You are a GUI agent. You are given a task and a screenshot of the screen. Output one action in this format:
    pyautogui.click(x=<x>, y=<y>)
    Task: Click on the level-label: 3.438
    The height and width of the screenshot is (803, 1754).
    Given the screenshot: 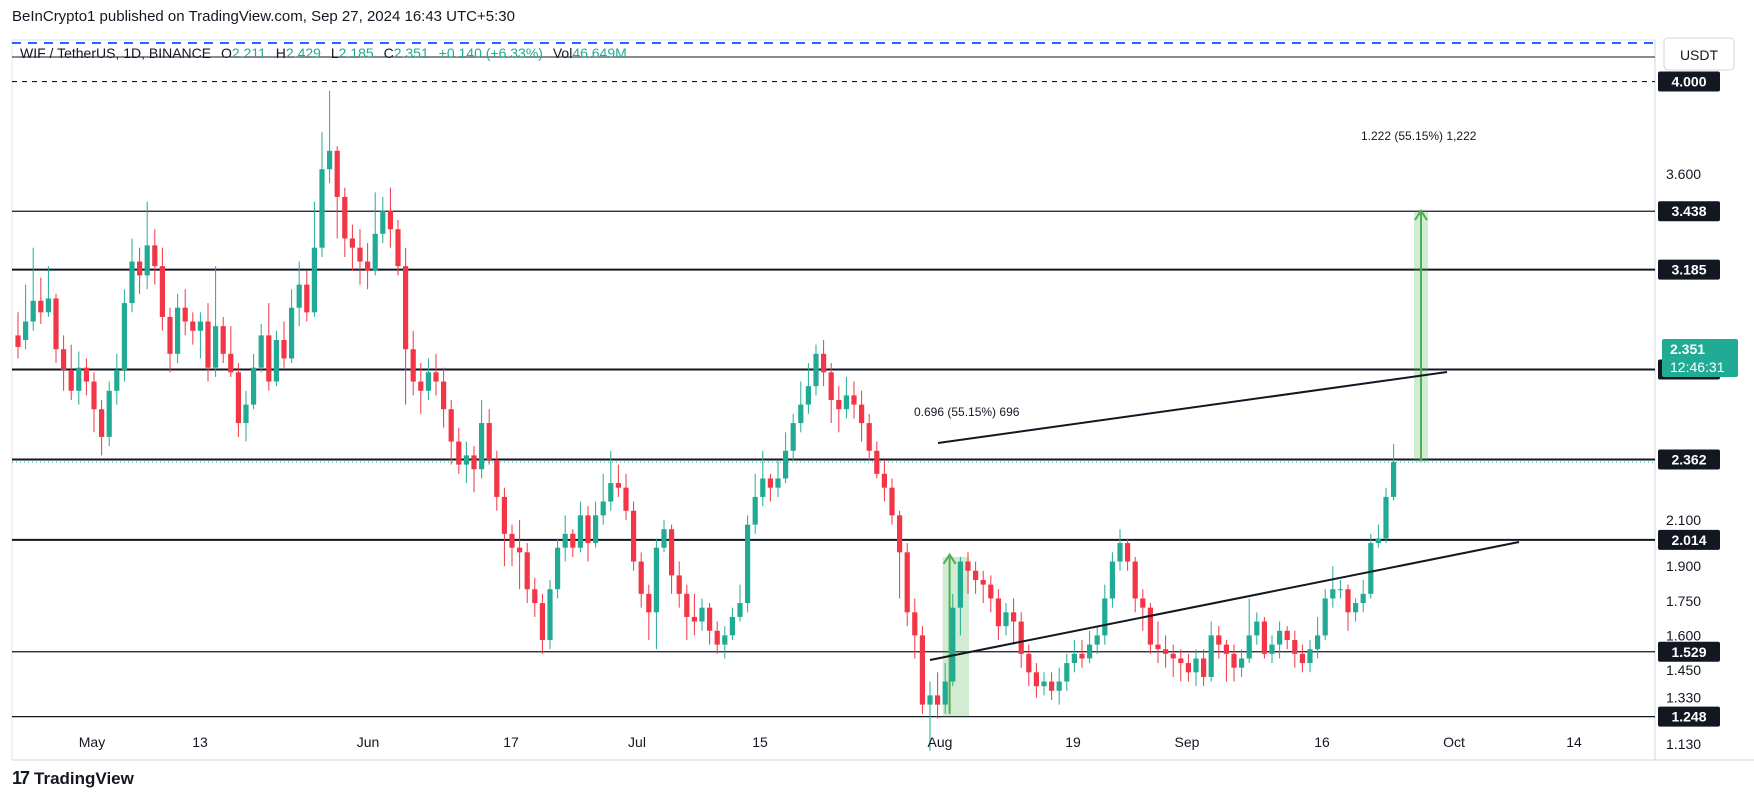 What is the action you would take?
    pyautogui.click(x=1688, y=211)
    